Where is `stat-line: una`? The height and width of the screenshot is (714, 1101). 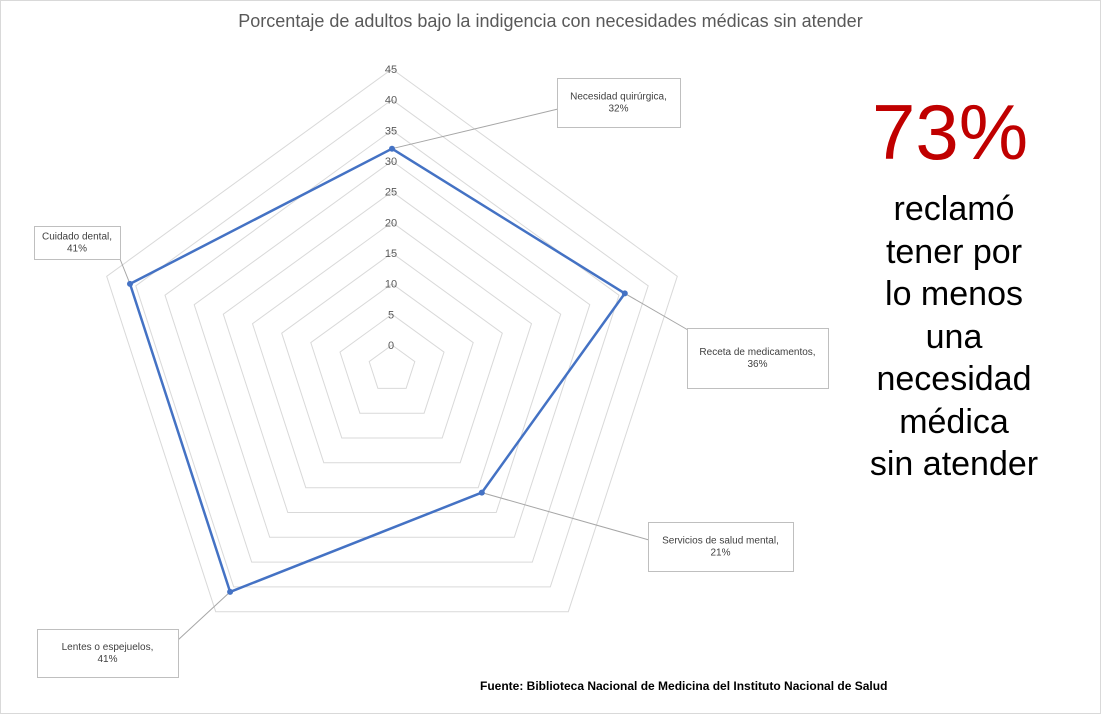
stat-line: una is located at coordinates (954, 336).